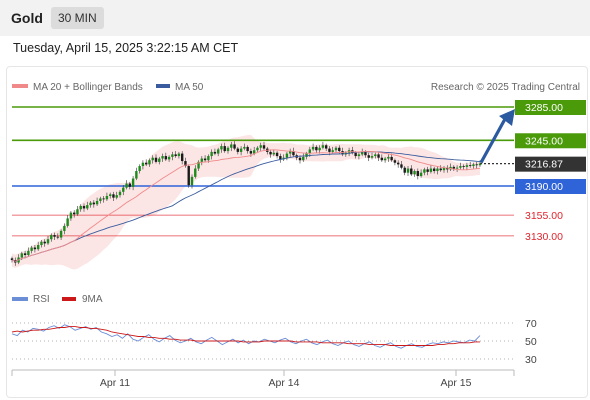 The image size is (590, 400). Describe the element at coordinates (27, 18) in the screenshot. I see `instrument-title: Gold` at that location.